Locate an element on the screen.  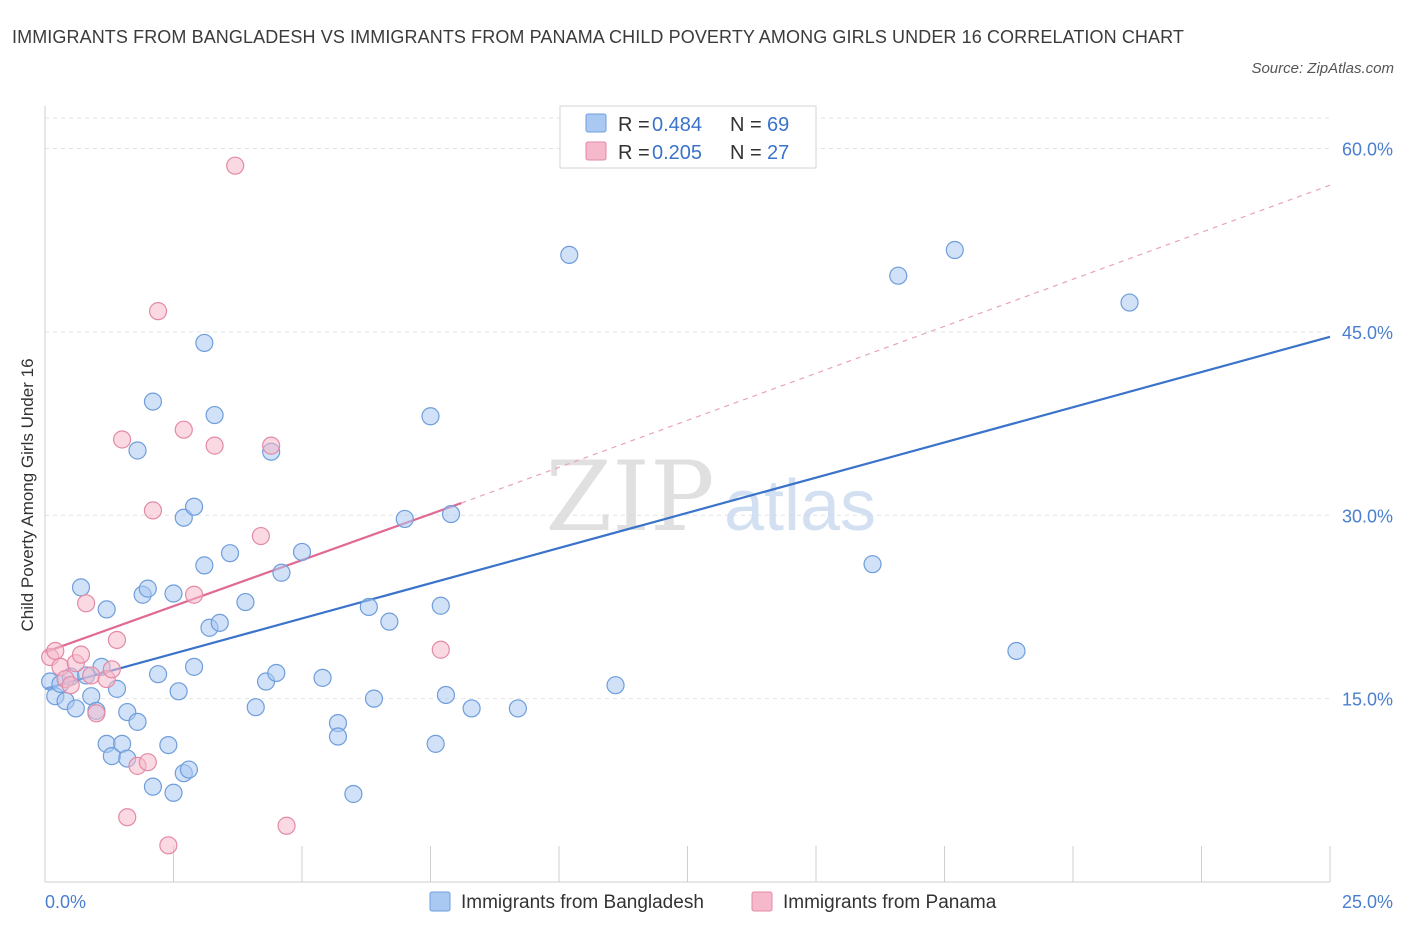
bottom-legend-swatch-bangladesh is located at coordinates (440, 901).